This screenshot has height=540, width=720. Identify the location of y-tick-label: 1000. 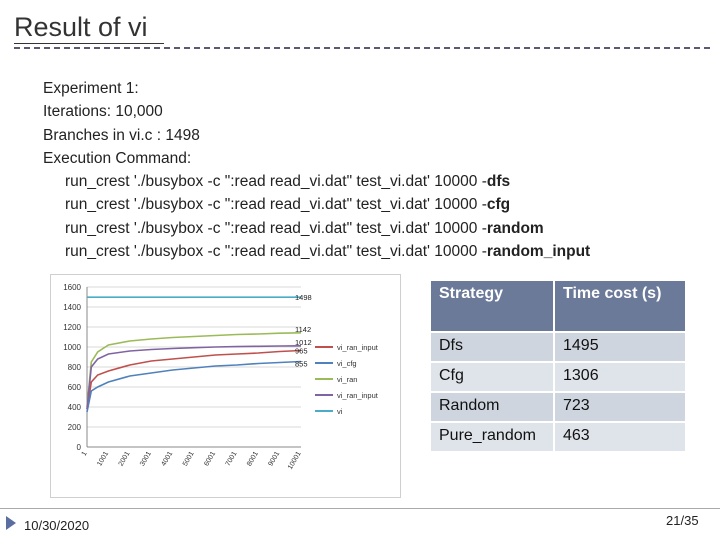
(72, 347).